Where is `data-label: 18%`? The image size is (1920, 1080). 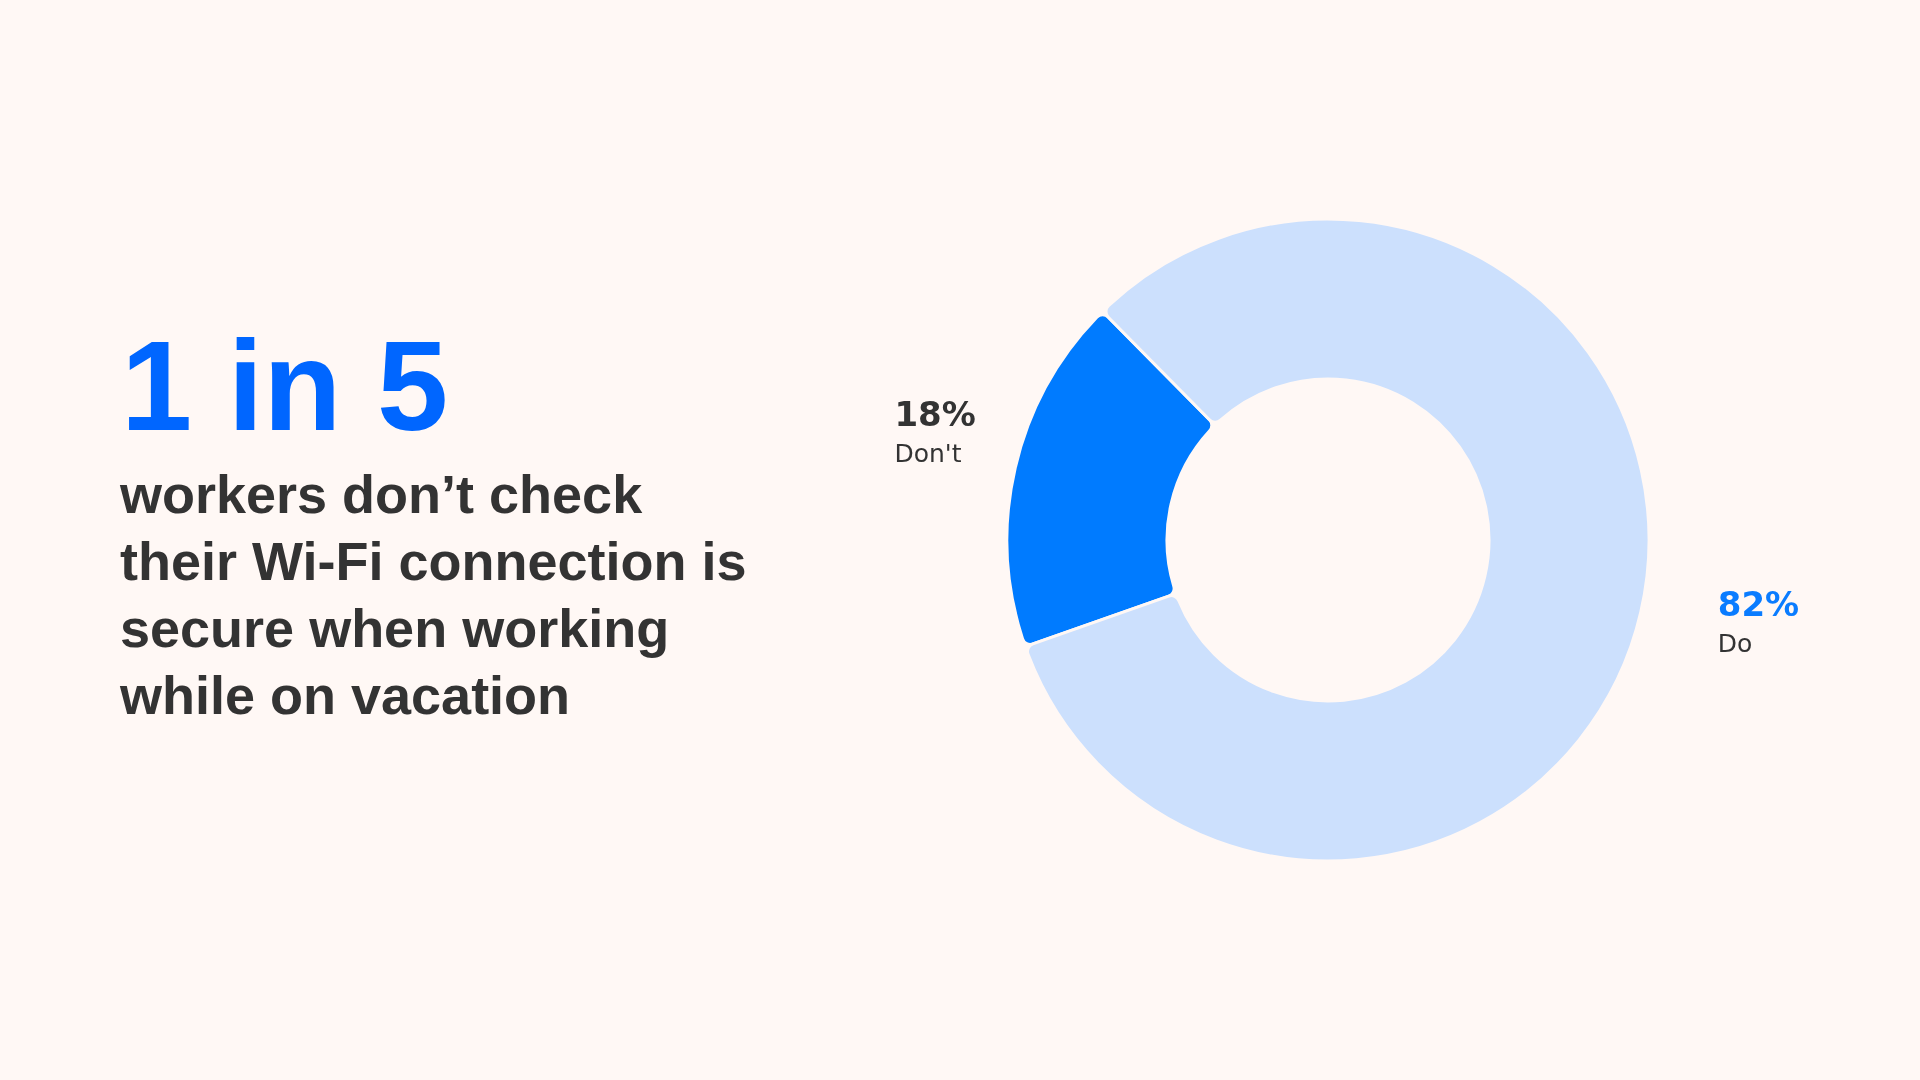
data-label: 18% is located at coordinates (935, 413).